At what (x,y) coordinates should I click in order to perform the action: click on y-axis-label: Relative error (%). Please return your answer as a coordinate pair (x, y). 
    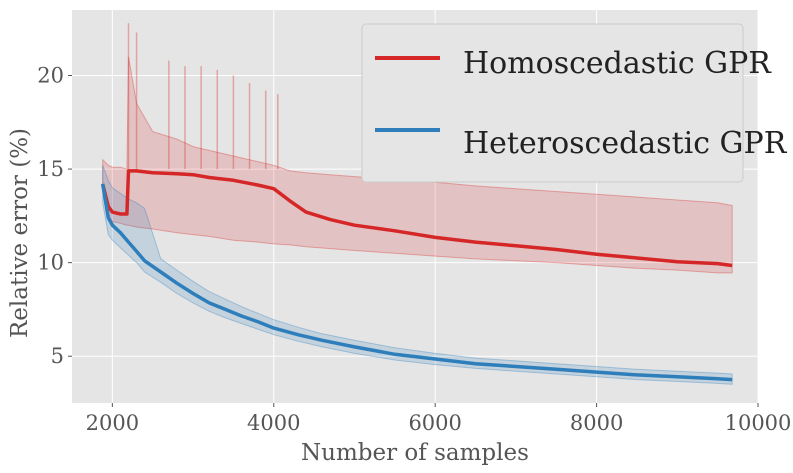
    Looking at the image, I should click on (20, 233).